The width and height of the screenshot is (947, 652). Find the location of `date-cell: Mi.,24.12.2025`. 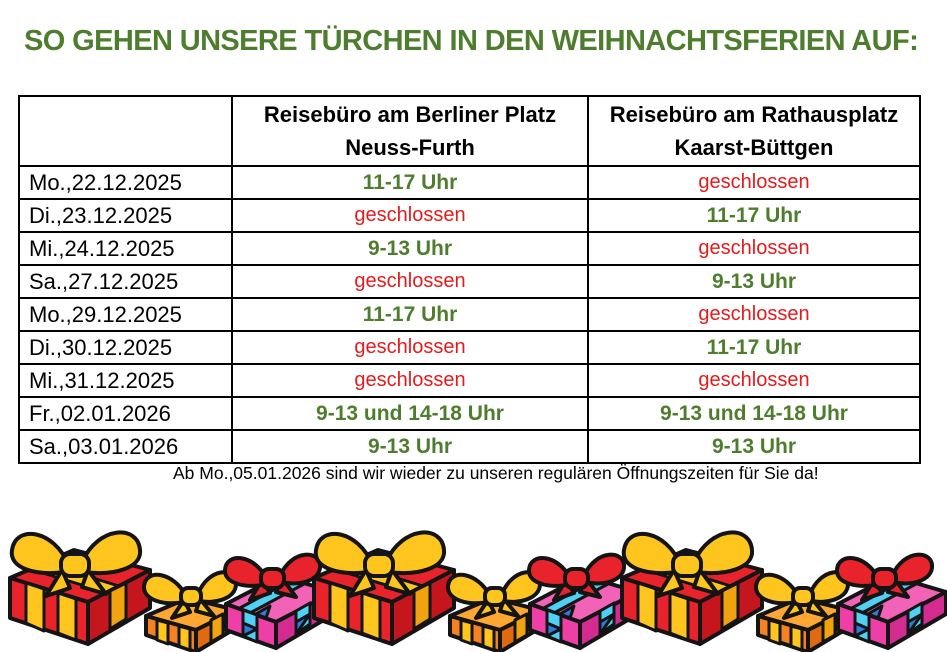

date-cell: Mi.,24.12.2025 is located at coordinates (125, 248).